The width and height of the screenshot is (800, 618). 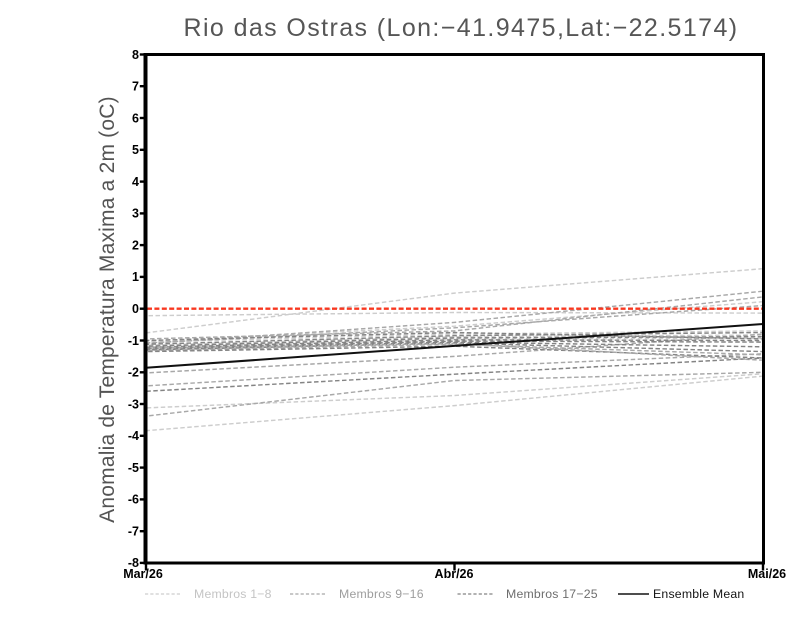 I want to click on svg-text: -8, so click(x=133, y=563).